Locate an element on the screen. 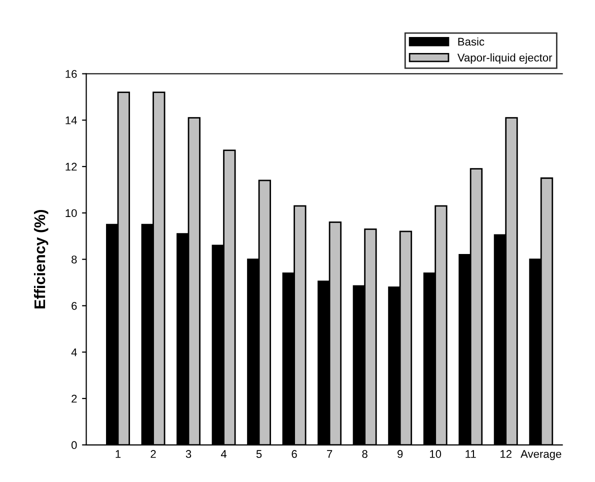 This screenshot has width=595, height=482. x-tick-label: 12 is located at coordinates (506, 454).